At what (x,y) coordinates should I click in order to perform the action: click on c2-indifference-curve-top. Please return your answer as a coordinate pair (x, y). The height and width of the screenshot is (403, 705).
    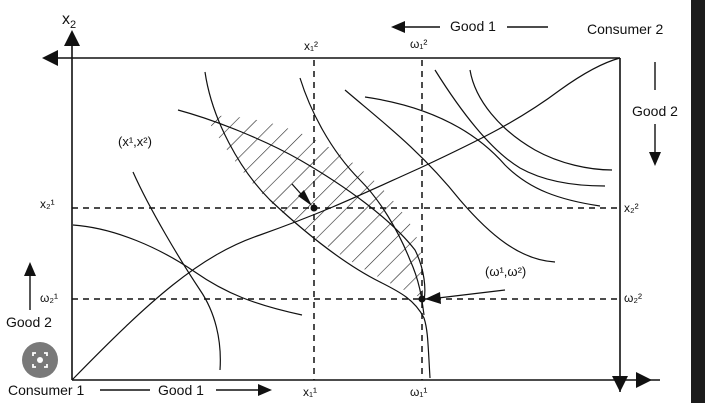
    Looking at the image, I should click on (520, 128).